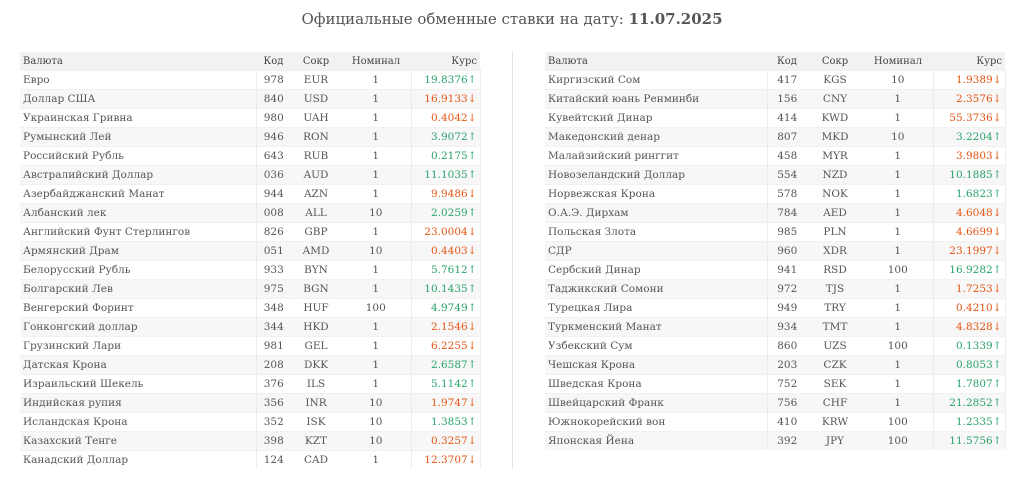 Image resolution: width=1024 pixels, height=482 pixels. Describe the element at coordinates (978, 156) in the screenshot. I see `rate-value: 3.9803↓` at that location.